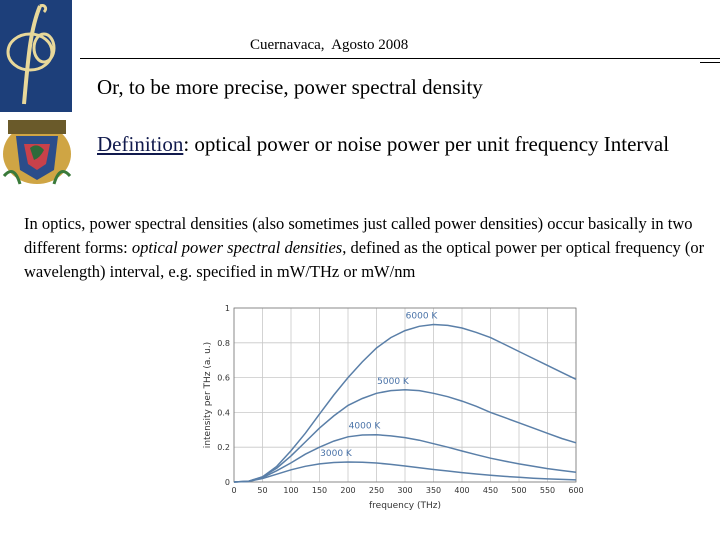  I want to click on y-tick-label: 0.2, so click(223, 447).